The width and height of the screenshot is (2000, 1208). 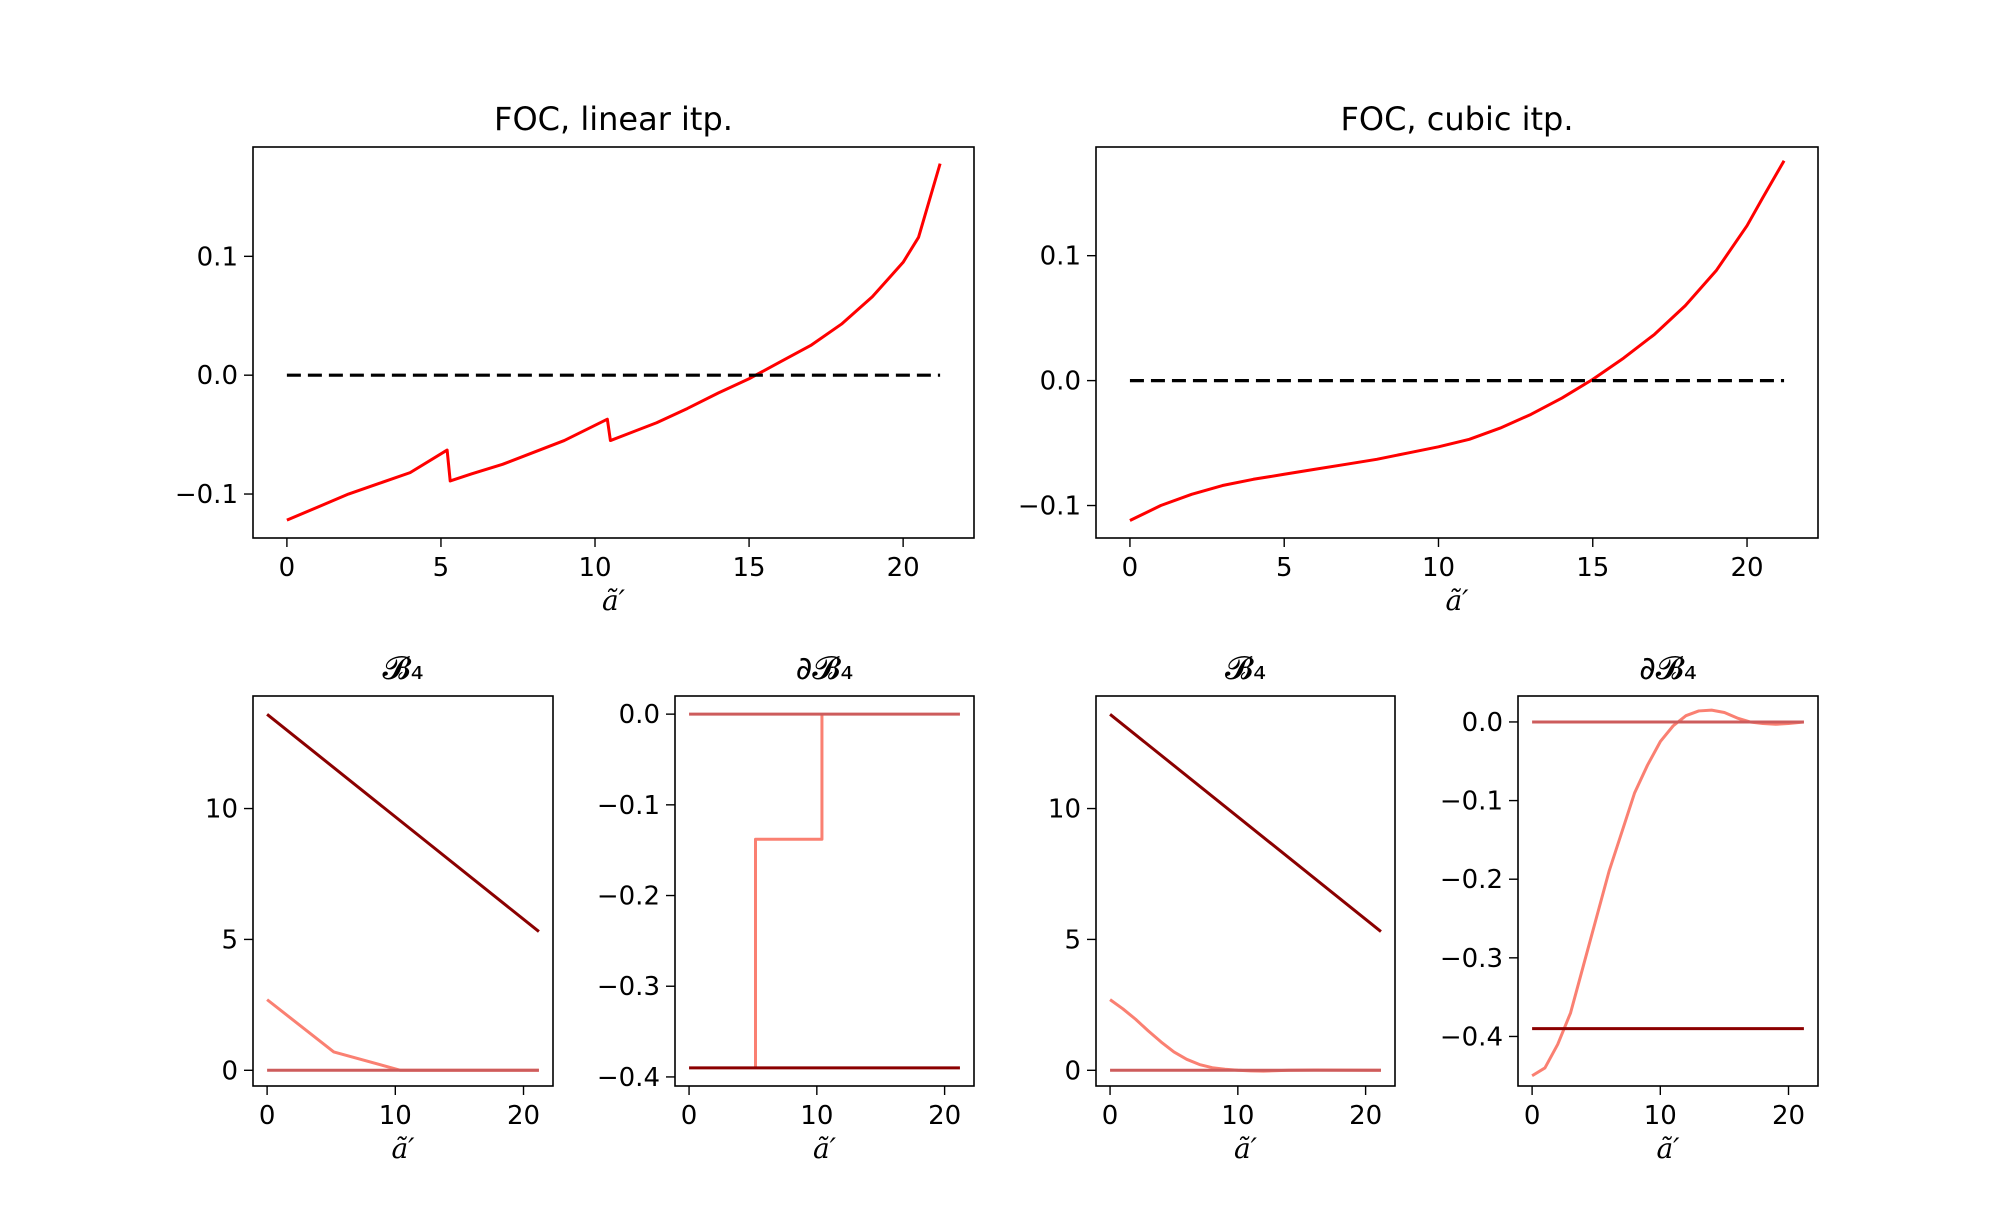 I want to click on db4-linear-series-0-line, so click(x=789, y=891).